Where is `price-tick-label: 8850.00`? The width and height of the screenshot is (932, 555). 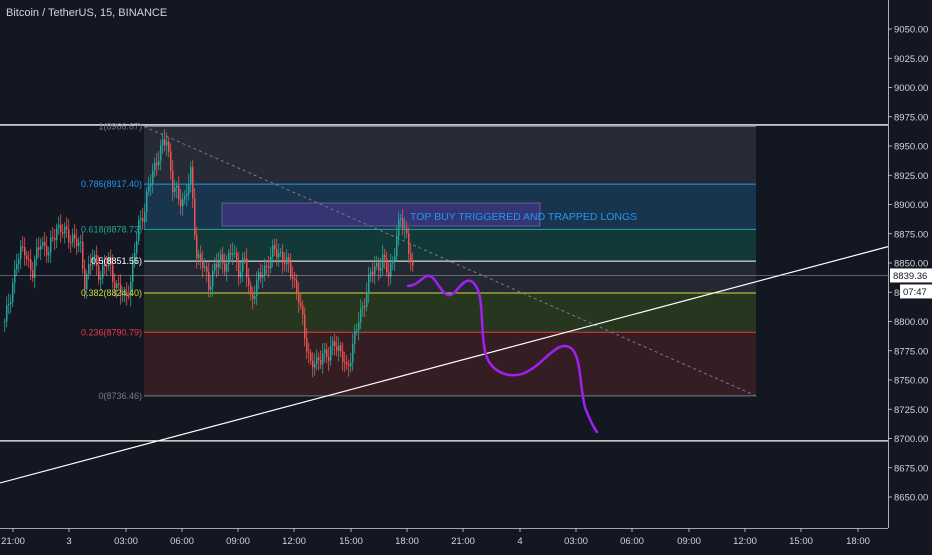
price-tick-label: 8850.00 is located at coordinates (911, 264).